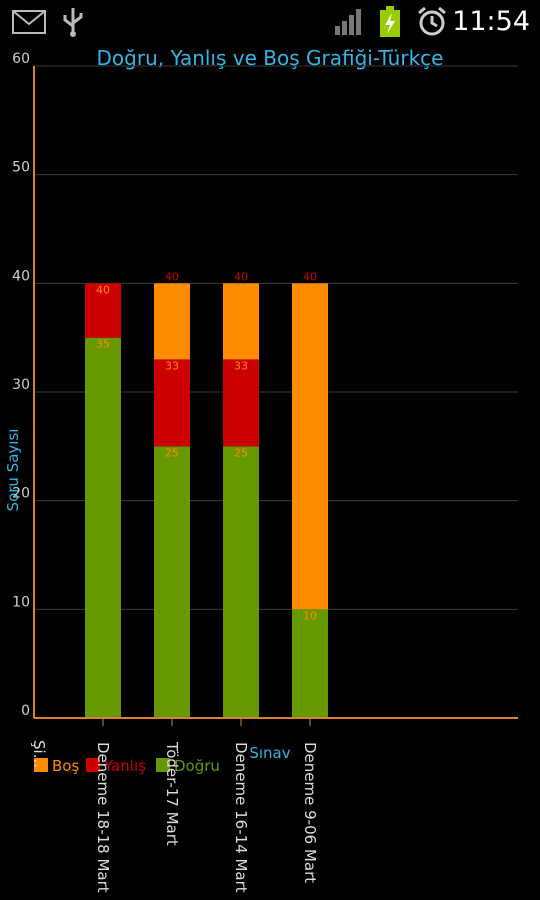 The image size is (540, 900). What do you see at coordinates (241, 817) in the screenshot?
I see `category-label: Deneme 16-14 Mart` at bounding box center [241, 817].